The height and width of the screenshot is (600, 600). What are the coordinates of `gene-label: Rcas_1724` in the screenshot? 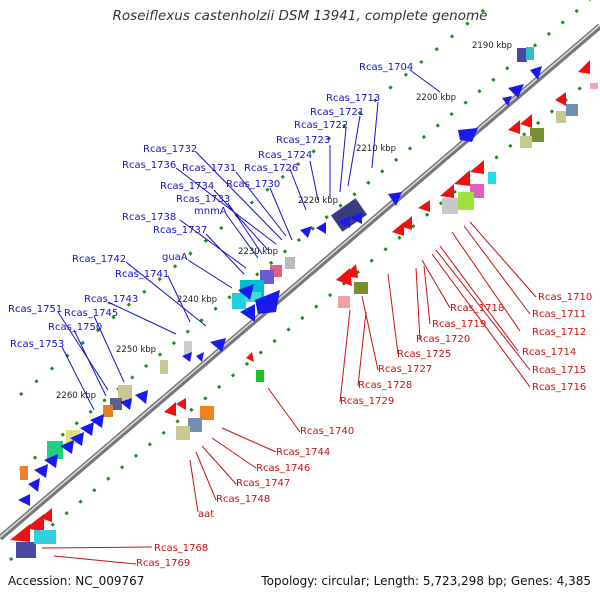 It's located at (285, 155).